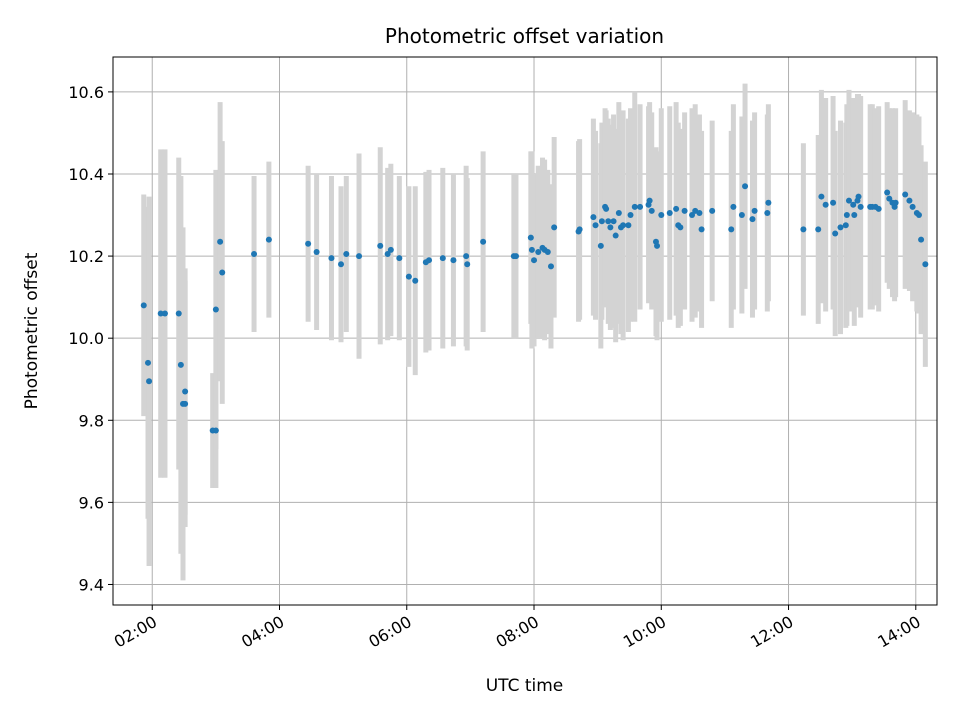 Image resolution: width=960 pixels, height=720 pixels. Describe the element at coordinates (517, 632) in the screenshot. I see `x-tick-label: 08:00` at that location.